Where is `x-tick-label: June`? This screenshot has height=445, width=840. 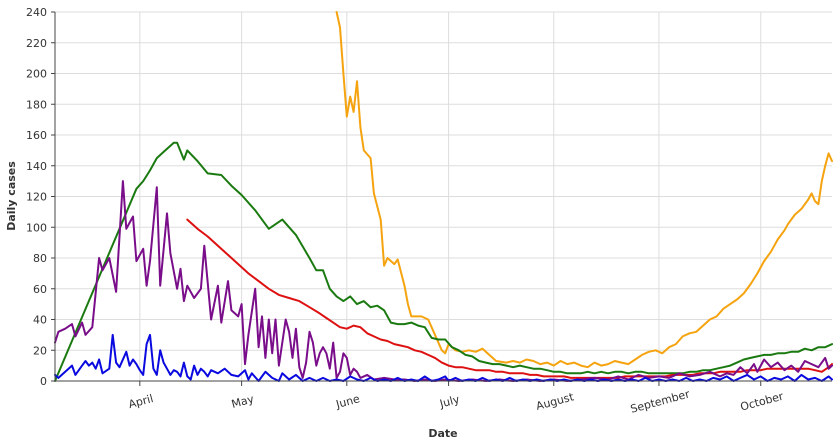 x-tick-label: June is located at coordinates (348, 401).